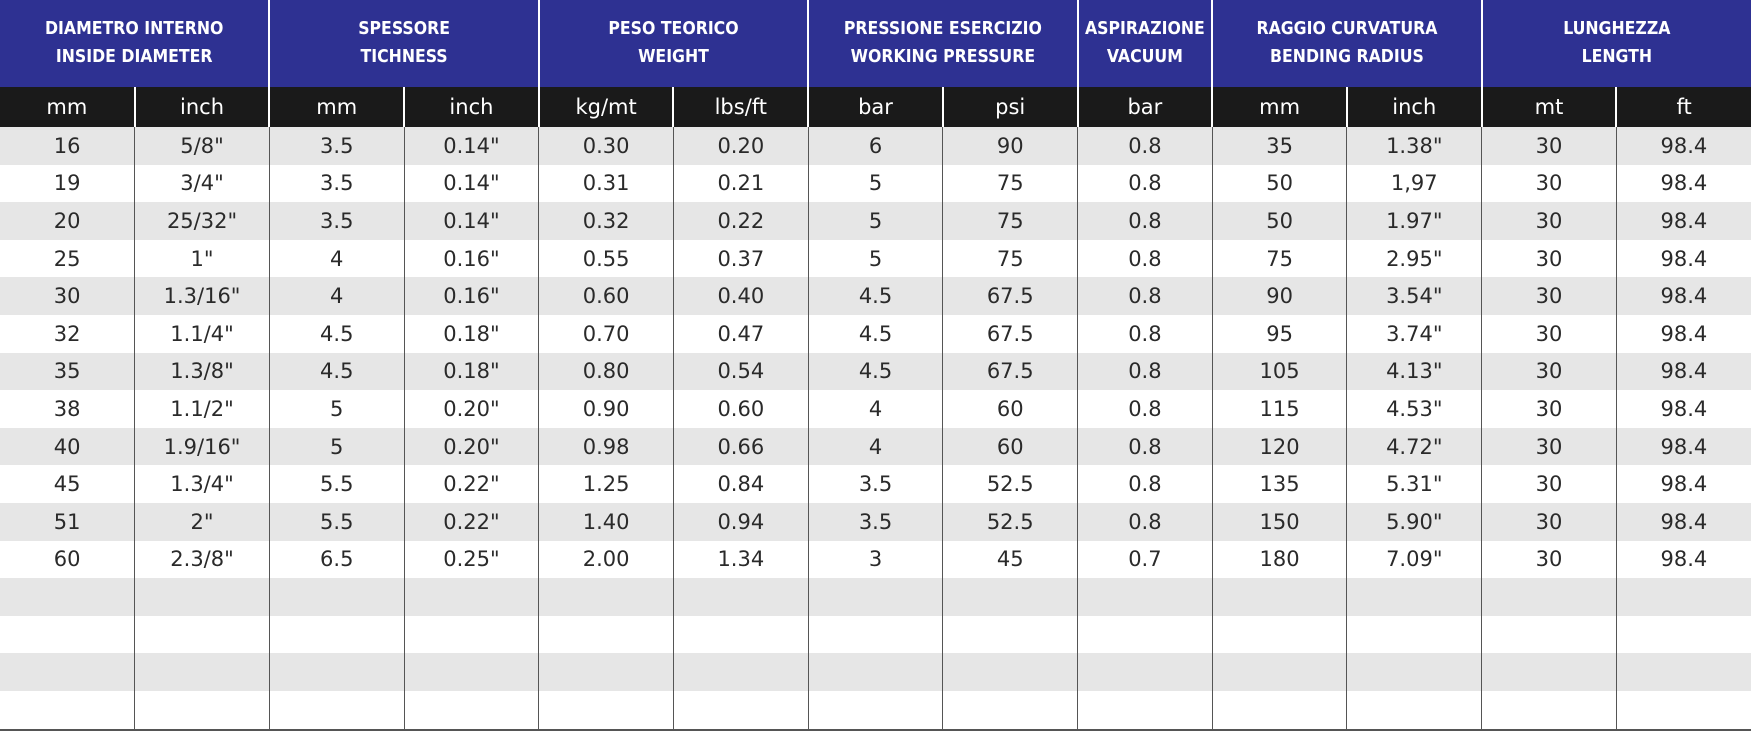 This screenshot has width=1751, height=752. I want to click on group-header-italian: LUNGHEZZA, so click(1617, 29).